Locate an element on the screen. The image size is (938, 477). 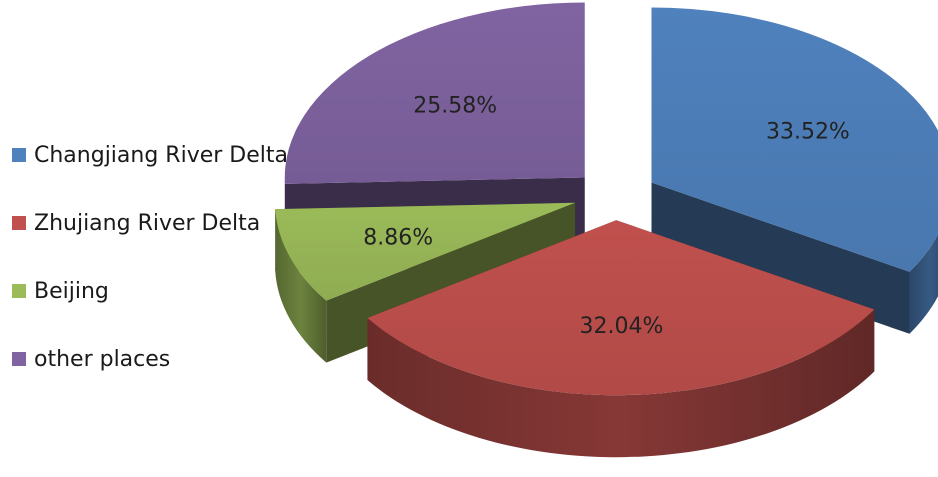
legend-label: Zhujiang River Delta is located at coordinates (147, 223).